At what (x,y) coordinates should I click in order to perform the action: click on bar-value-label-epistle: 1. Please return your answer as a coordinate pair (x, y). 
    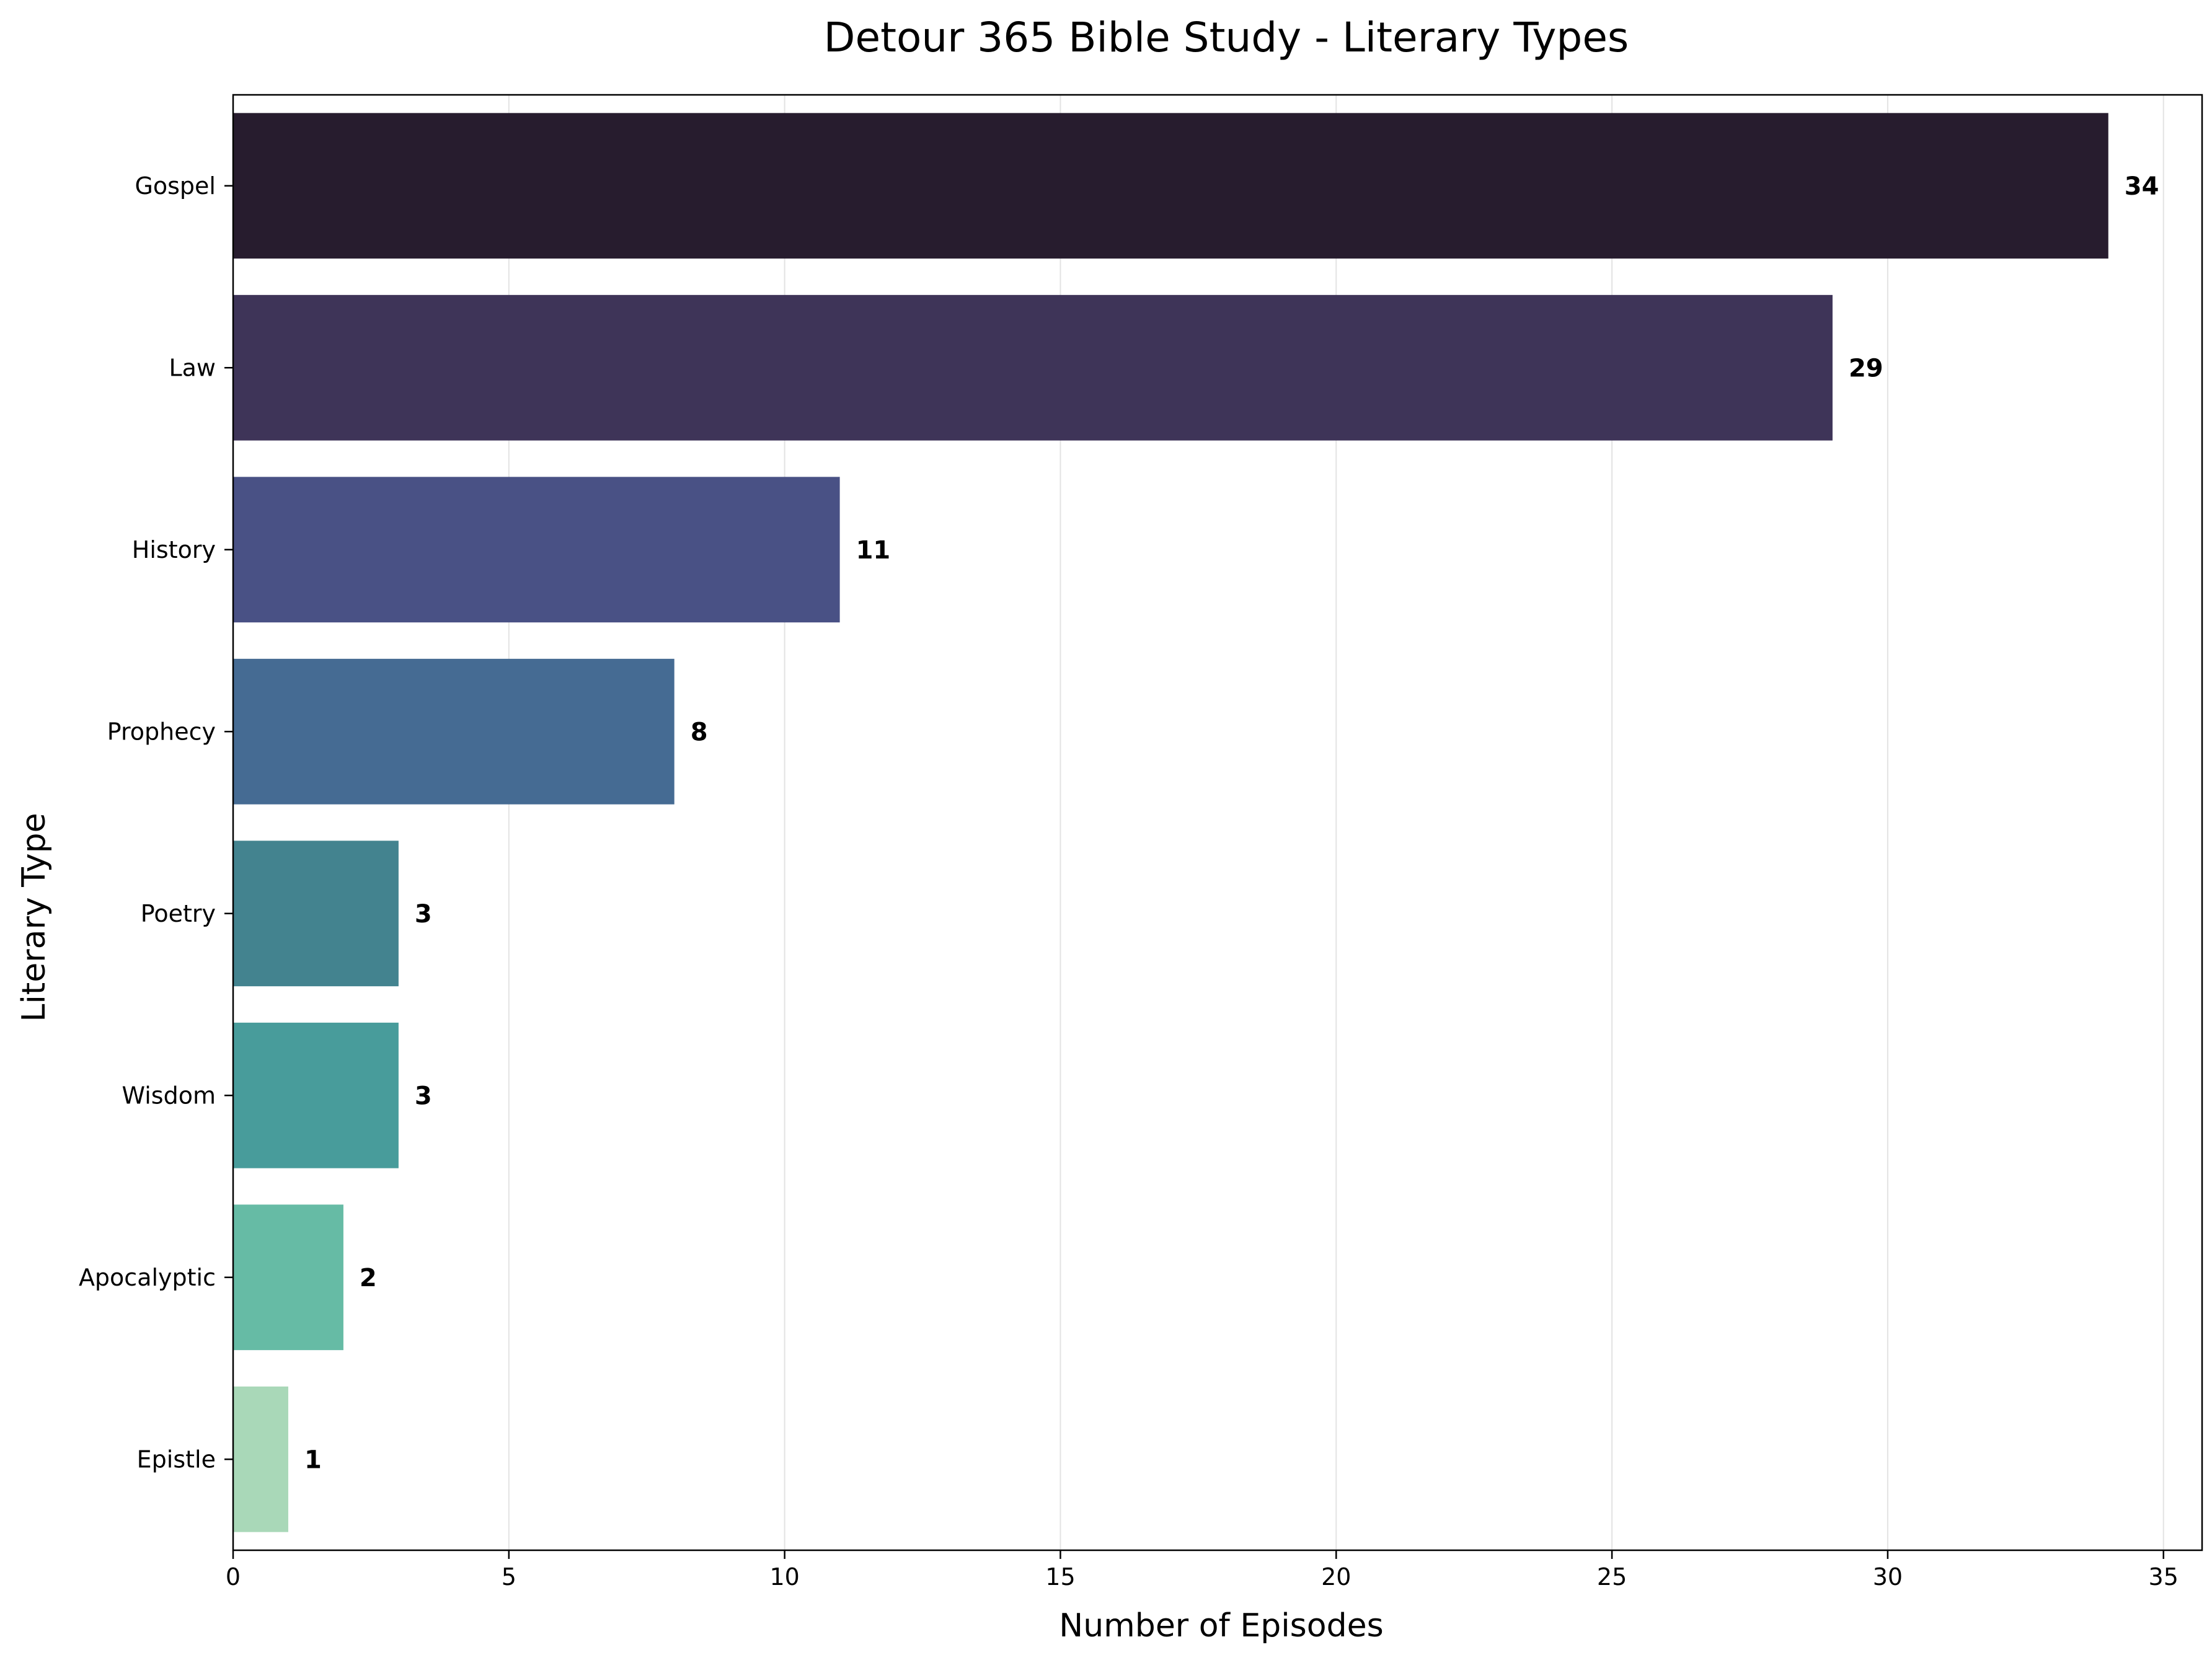
    Looking at the image, I should click on (313, 1459).